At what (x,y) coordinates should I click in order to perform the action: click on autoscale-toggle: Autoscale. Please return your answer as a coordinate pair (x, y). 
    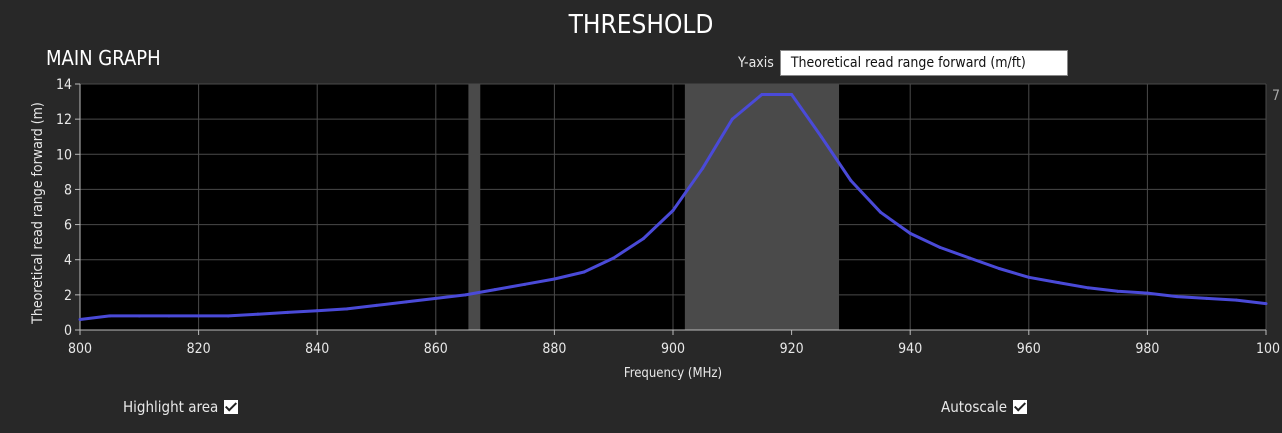
    Looking at the image, I should click on (984, 407).